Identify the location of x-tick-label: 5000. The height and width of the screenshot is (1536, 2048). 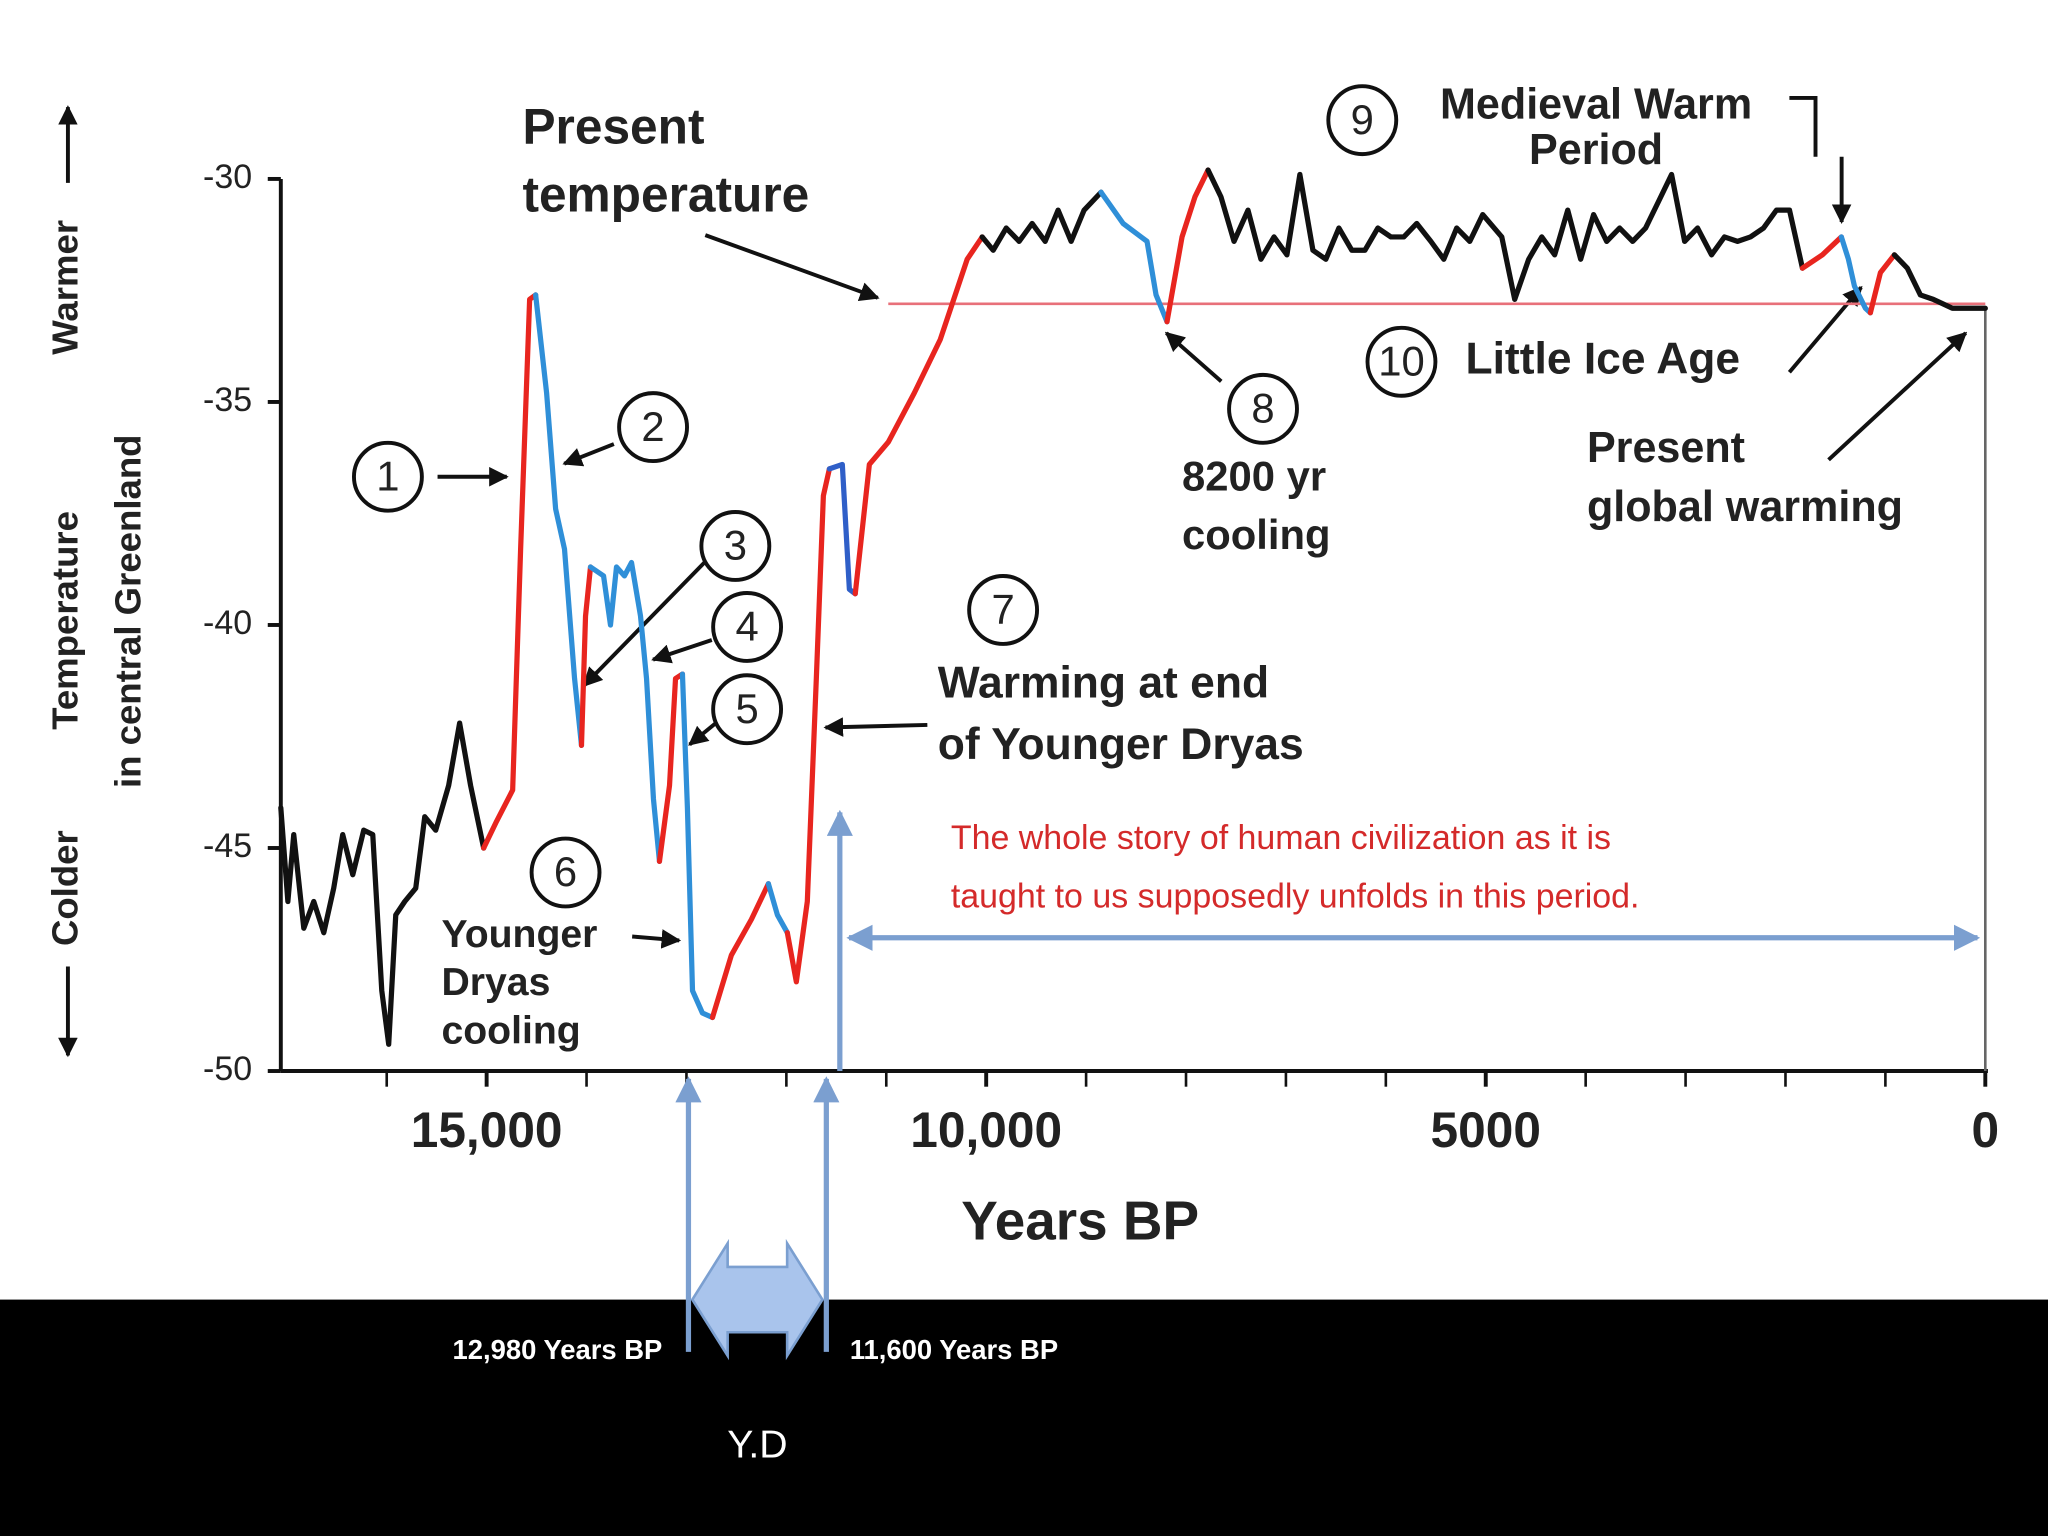
(1486, 1130).